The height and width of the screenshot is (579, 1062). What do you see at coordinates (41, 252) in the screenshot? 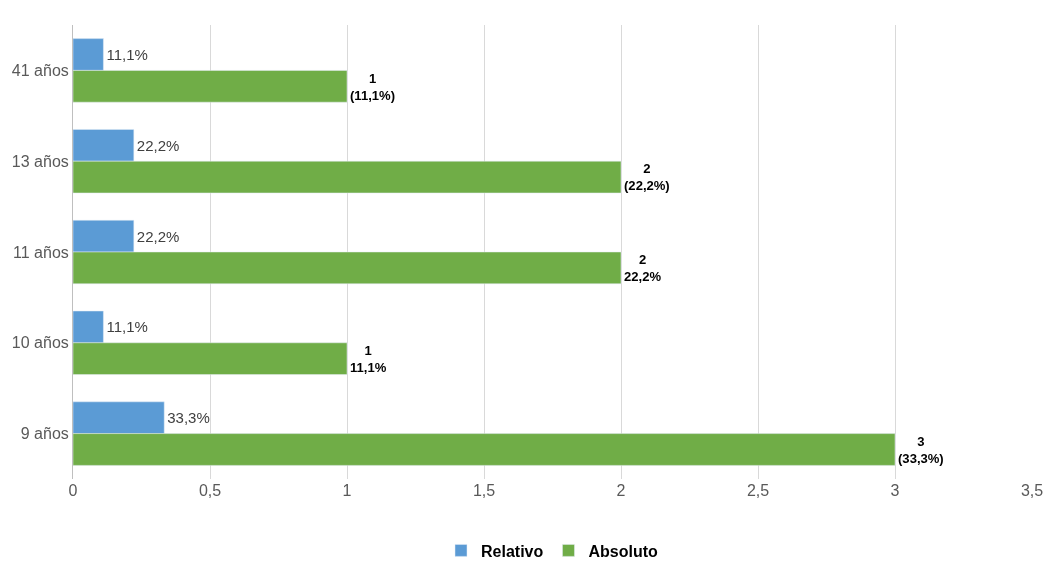
I see `y-tick-label: 11 años` at bounding box center [41, 252].